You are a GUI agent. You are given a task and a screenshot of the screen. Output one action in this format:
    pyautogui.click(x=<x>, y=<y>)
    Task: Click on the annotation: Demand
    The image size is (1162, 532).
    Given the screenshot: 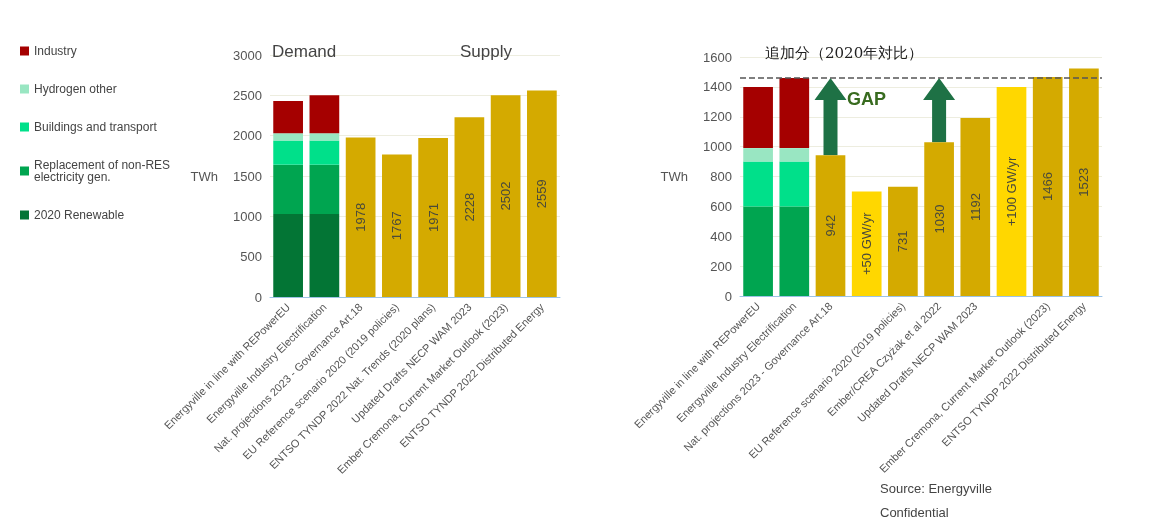 What is the action you would take?
    pyautogui.click(x=304, y=51)
    